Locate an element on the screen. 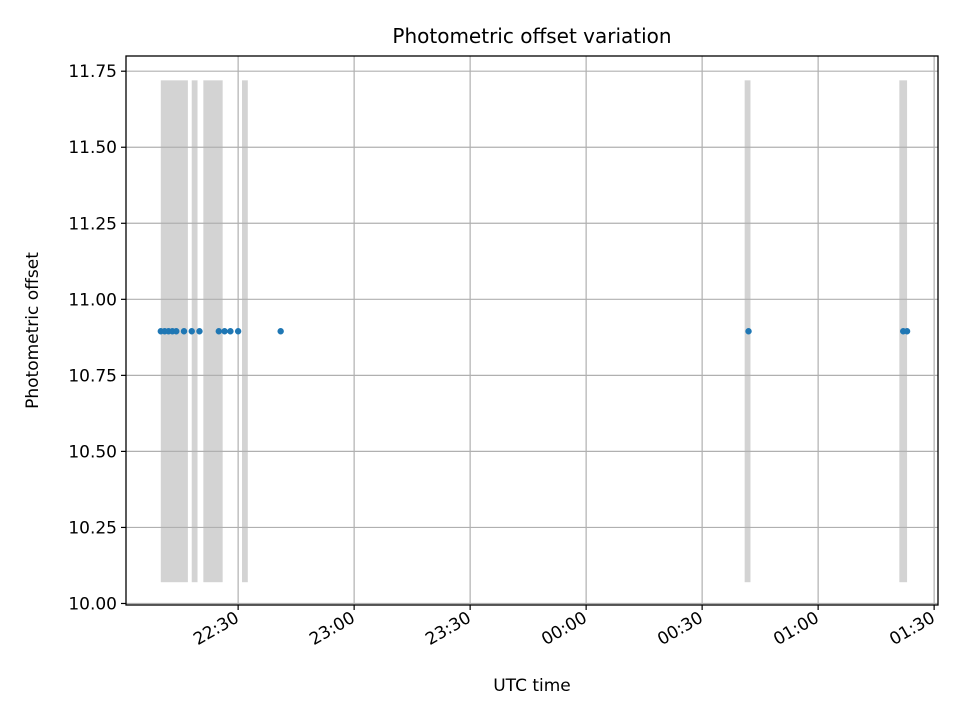 This screenshot has width=960, height=720. y-tick-label: 10.50 is located at coordinates (92, 452).